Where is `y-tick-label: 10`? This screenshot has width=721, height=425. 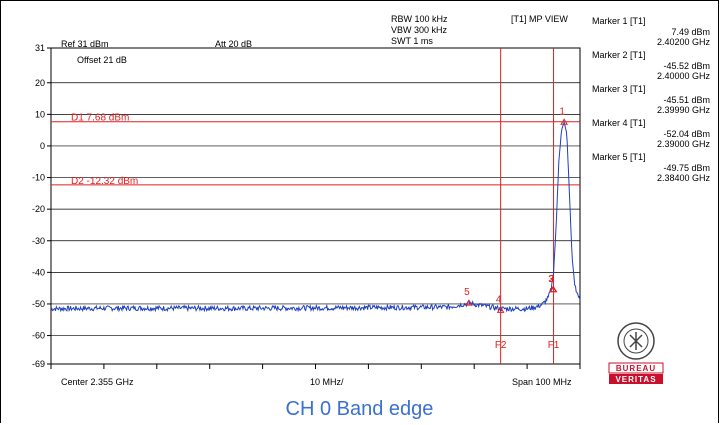 y-tick-label: 10 is located at coordinates (40, 114).